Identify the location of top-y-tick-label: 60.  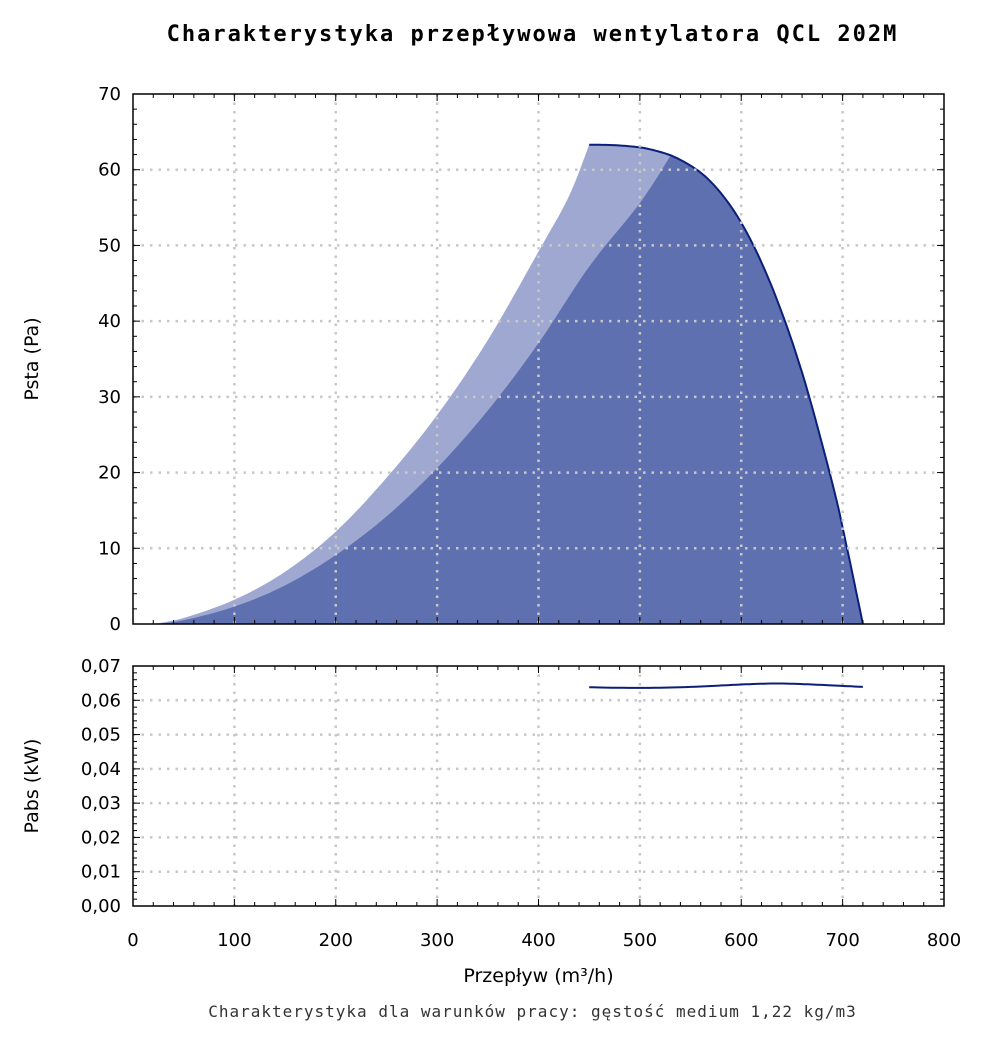
(109, 170).